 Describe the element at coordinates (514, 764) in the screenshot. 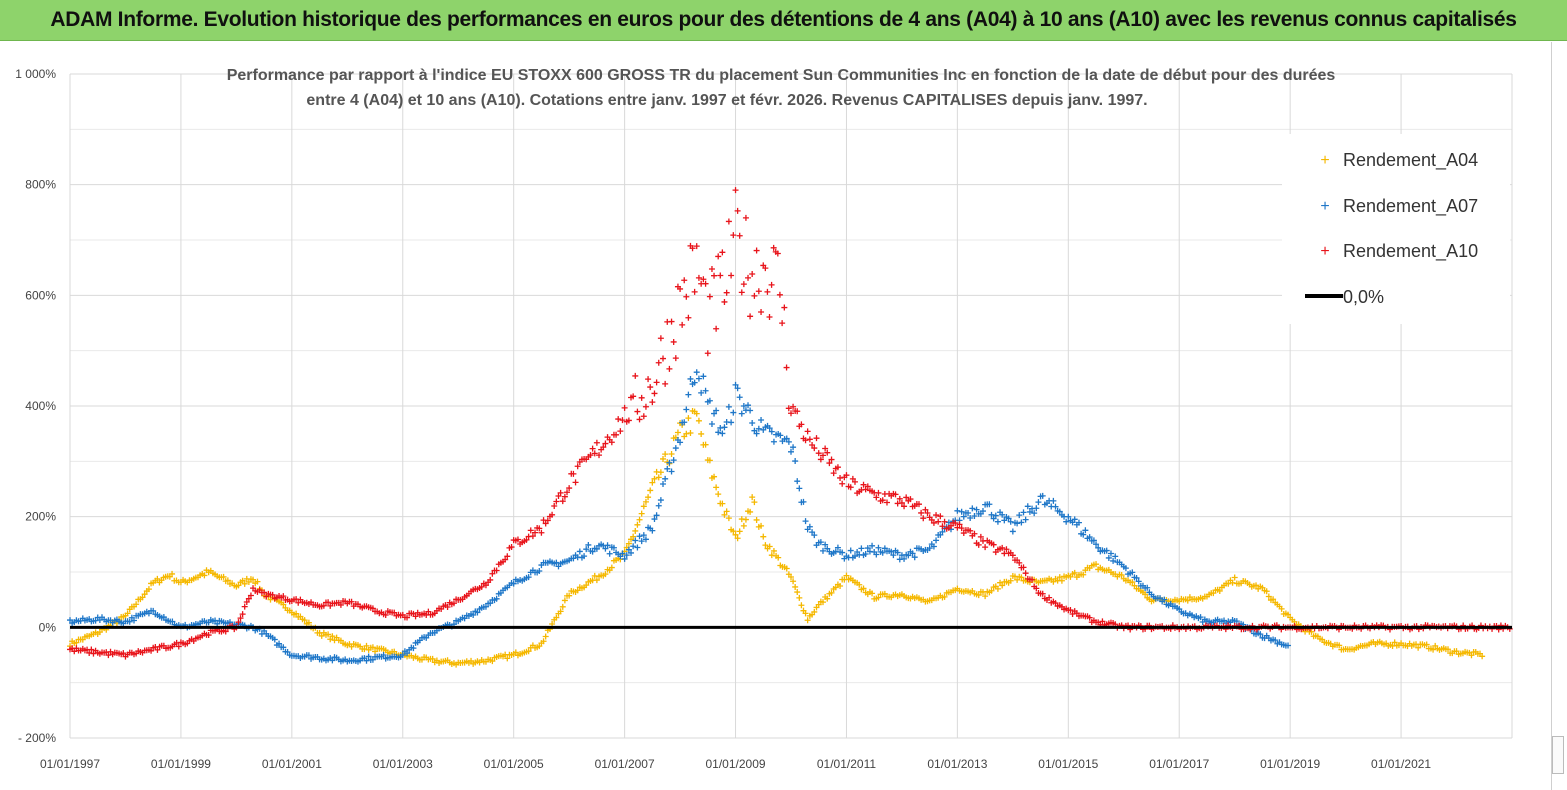

I see `x-tick-label: 01/01/2005` at that location.